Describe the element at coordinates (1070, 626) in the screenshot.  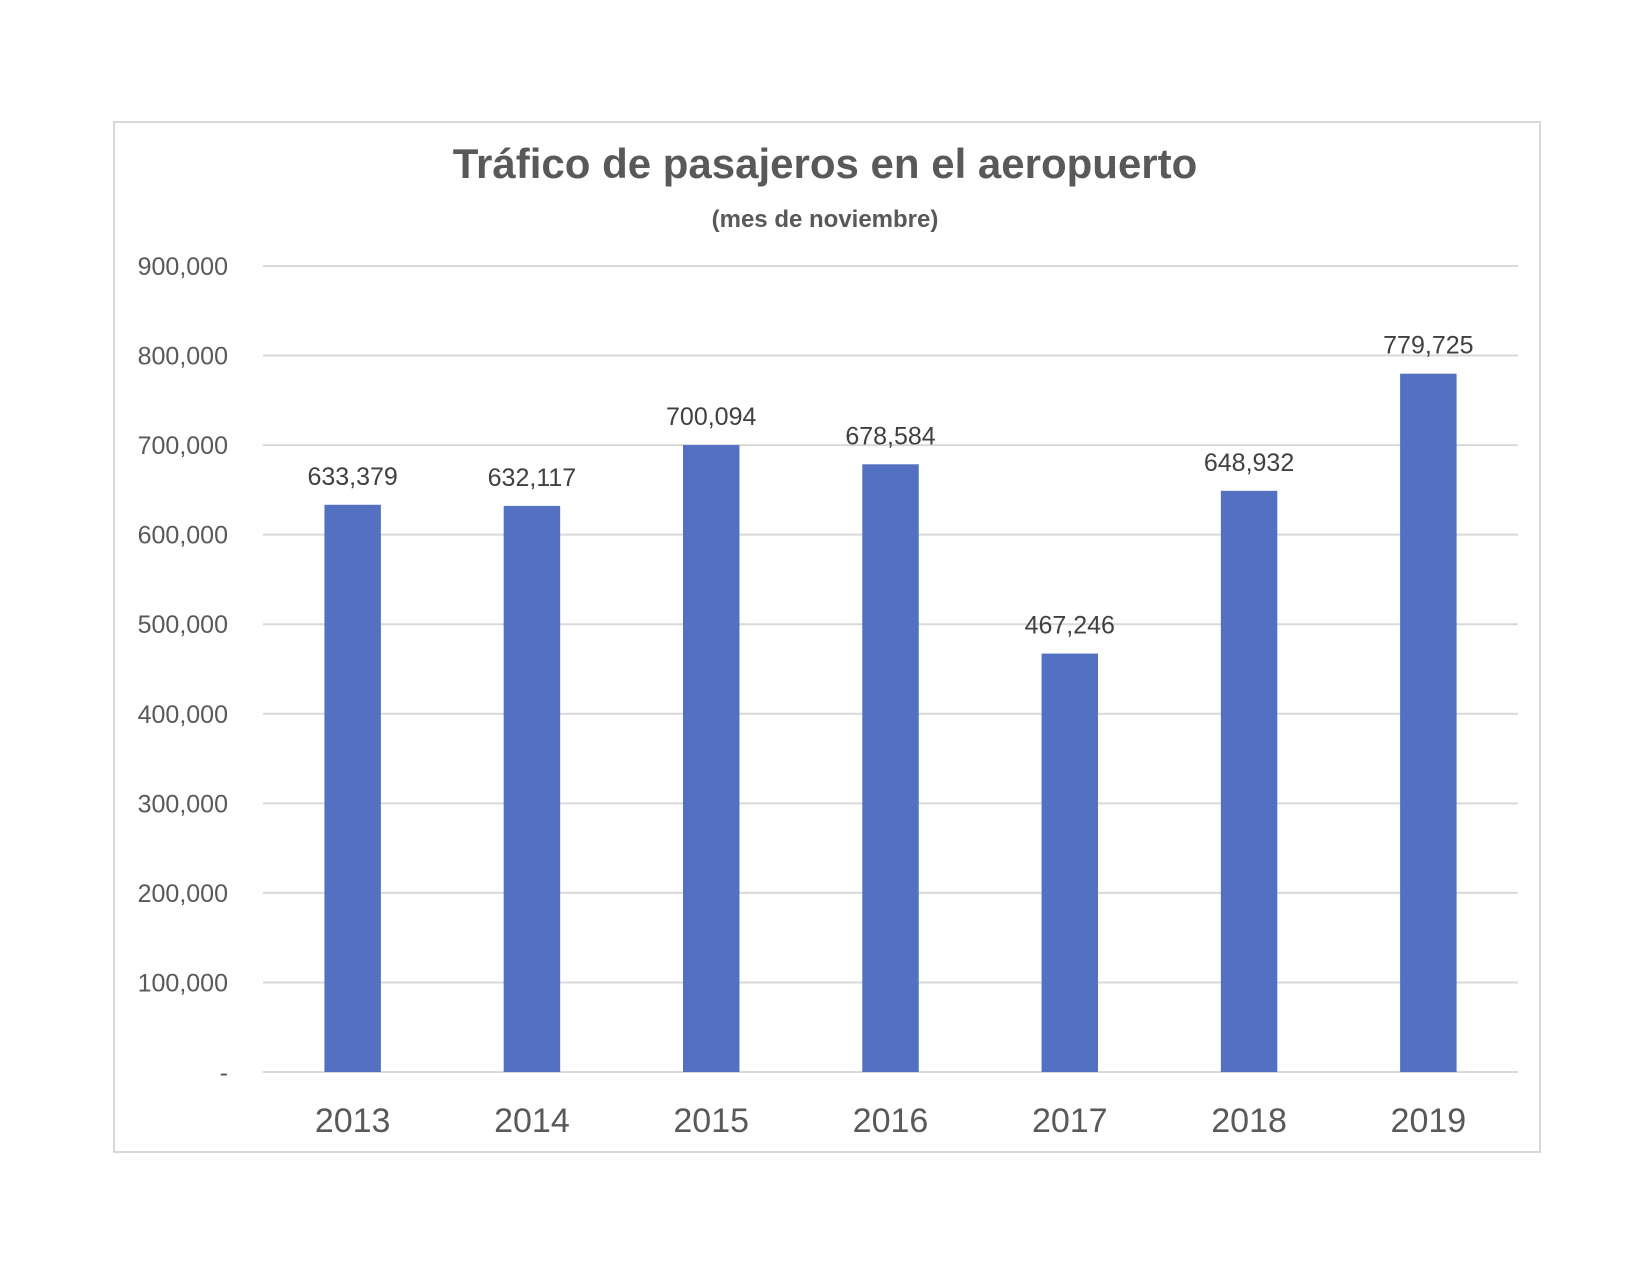
I see `data-label-2017: 467,246` at that location.